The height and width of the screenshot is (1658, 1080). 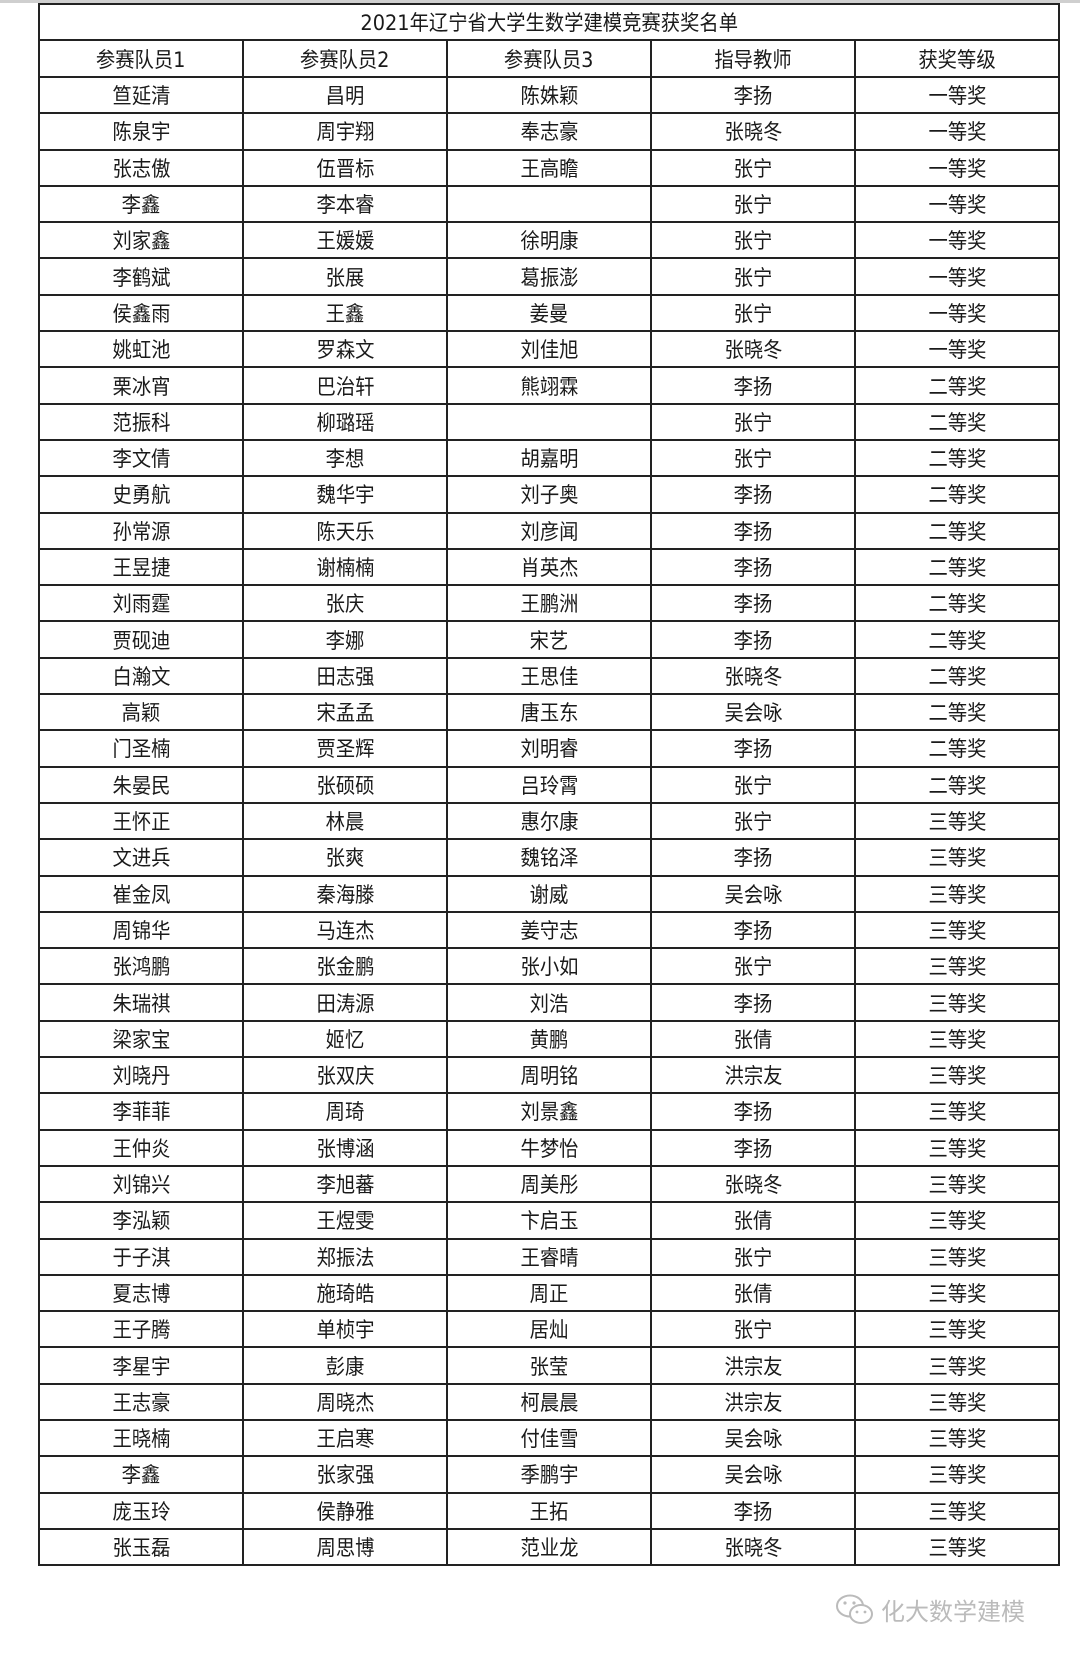 What do you see at coordinates (549, 241) in the screenshot?
I see `cell-text: 徐明康` at bounding box center [549, 241].